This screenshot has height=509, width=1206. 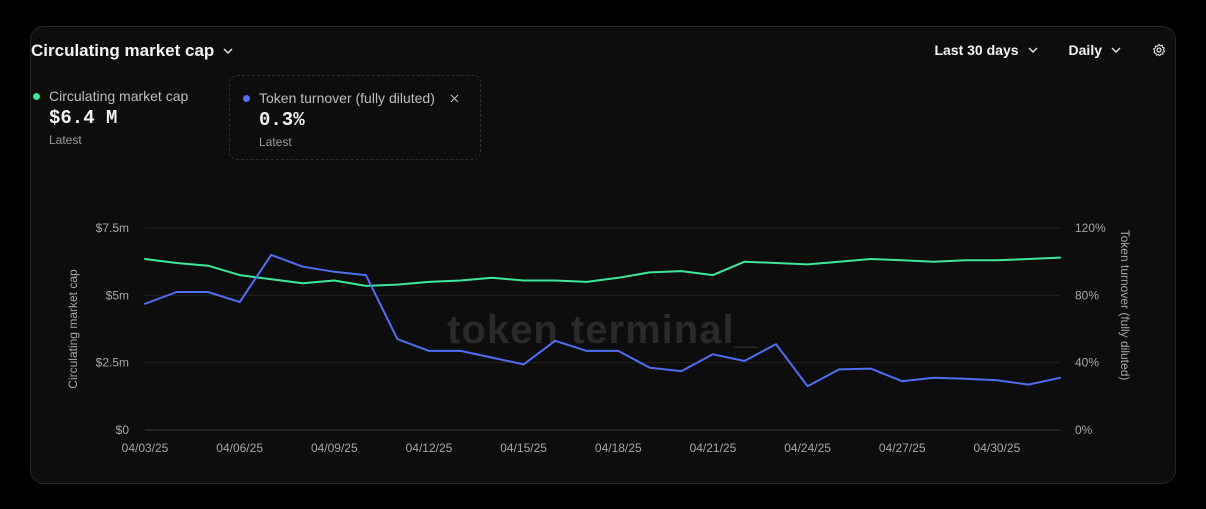 I want to click on y-left-tick-label: $5m, so click(x=117, y=295).